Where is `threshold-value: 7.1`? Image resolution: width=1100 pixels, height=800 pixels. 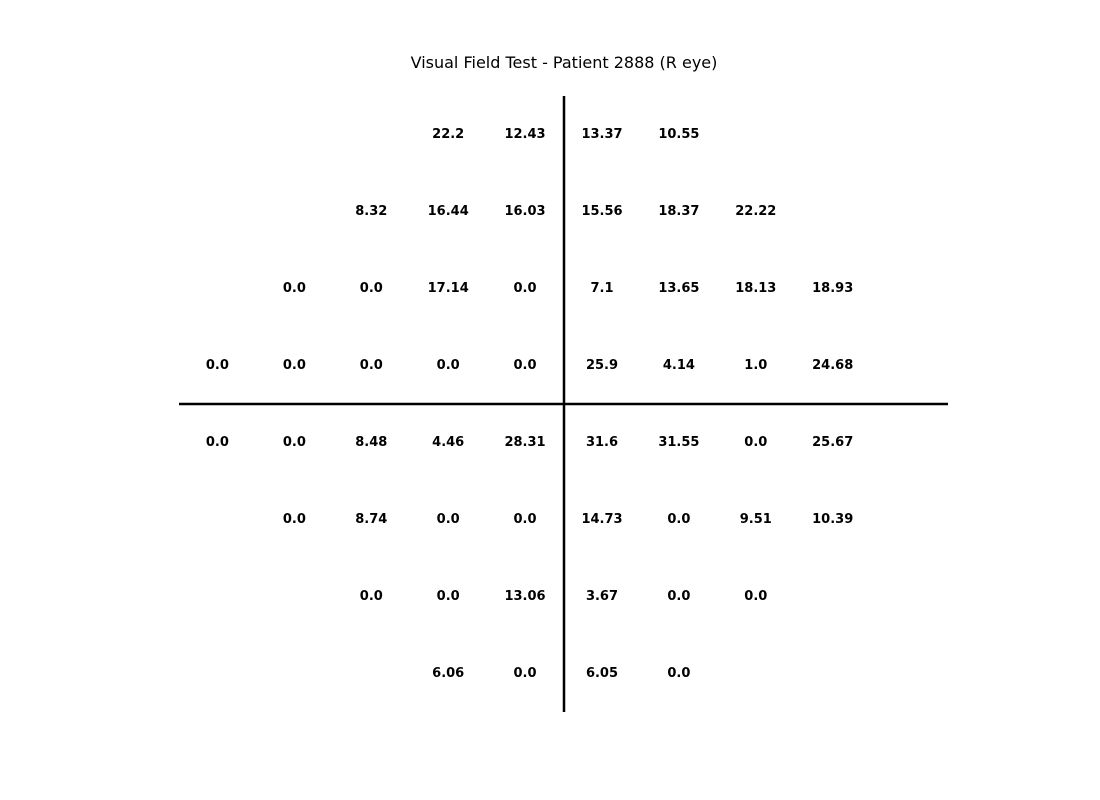 threshold-value: 7.1 is located at coordinates (601, 288).